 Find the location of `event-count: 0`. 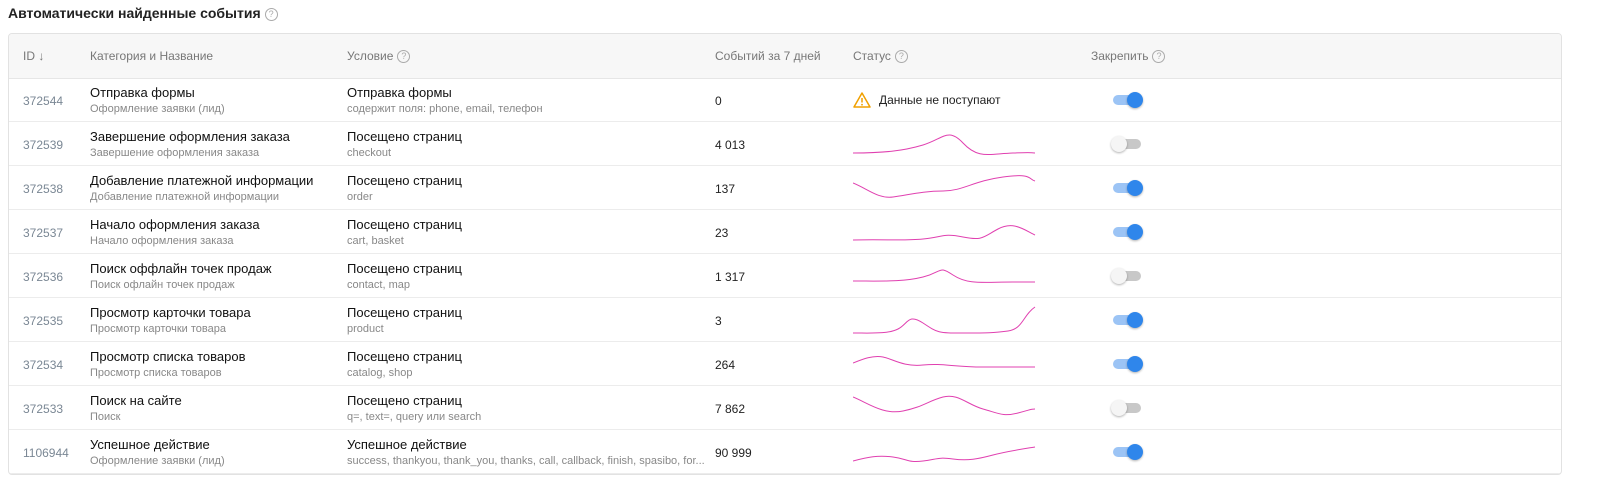

event-count: 0 is located at coordinates (718, 101).